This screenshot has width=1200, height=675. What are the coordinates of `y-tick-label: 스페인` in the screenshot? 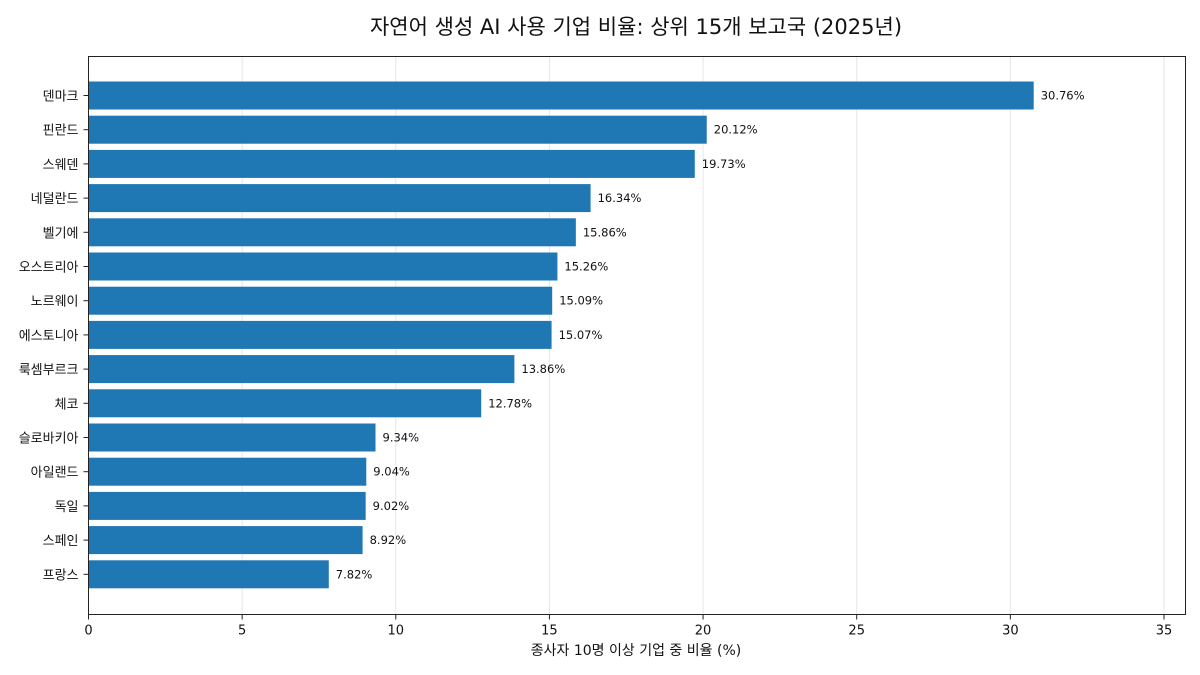 It's located at (61, 541).